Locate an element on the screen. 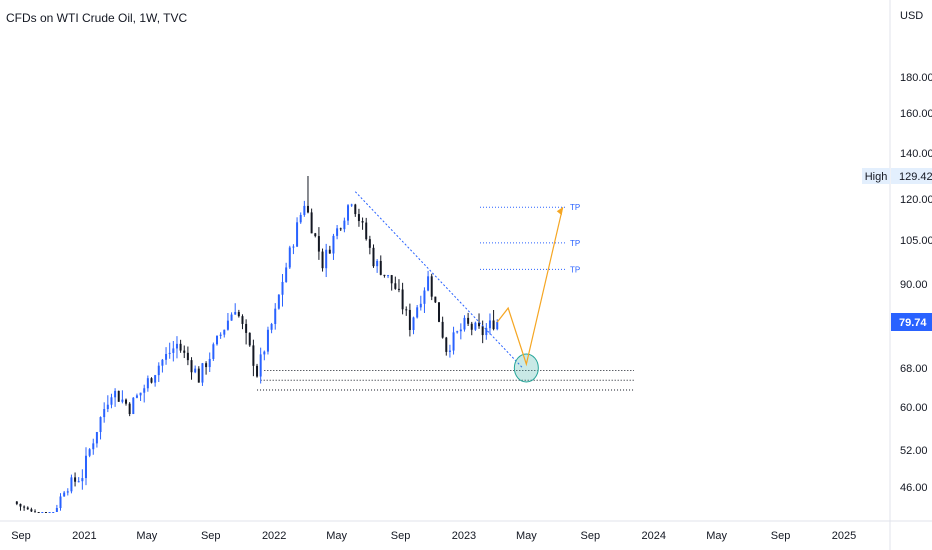 This screenshot has width=932, height=550. x-tick-label: Sep is located at coordinates (211, 536).